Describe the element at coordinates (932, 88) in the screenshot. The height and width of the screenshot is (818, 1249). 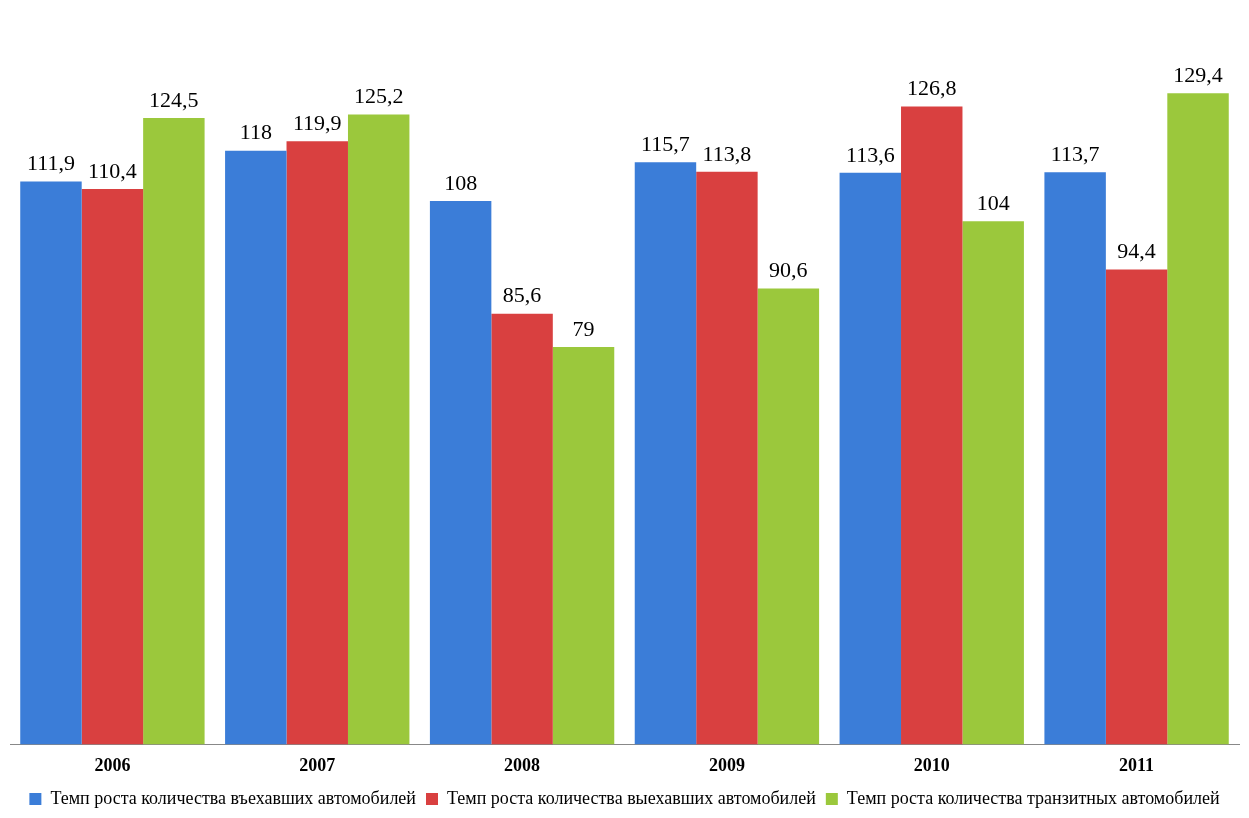
I see `data-label: 126,8` at that location.